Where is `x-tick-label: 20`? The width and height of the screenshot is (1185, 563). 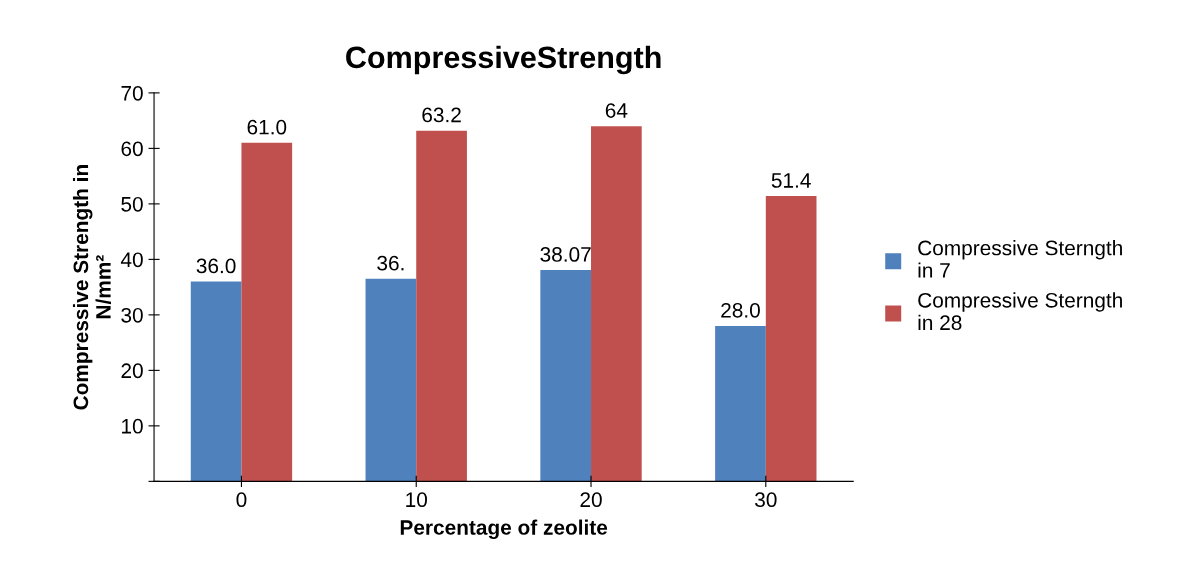 x-tick-label: 20 is located at coordinates (591, 500).